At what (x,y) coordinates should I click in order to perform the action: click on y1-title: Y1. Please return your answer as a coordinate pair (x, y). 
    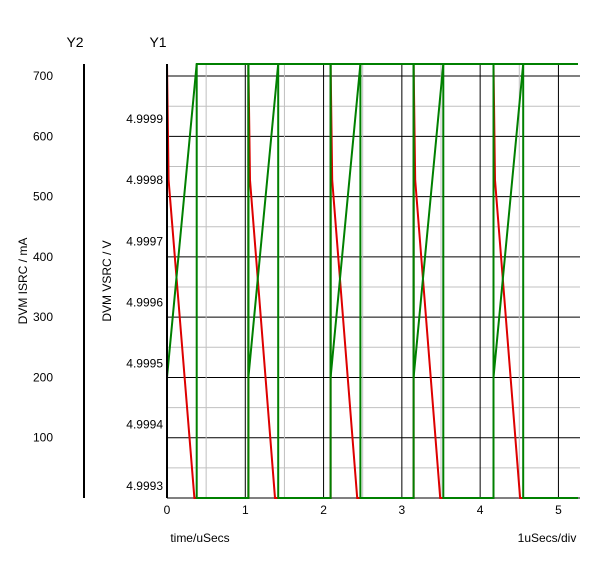
    Looking at the image, I should click on (157, 42).